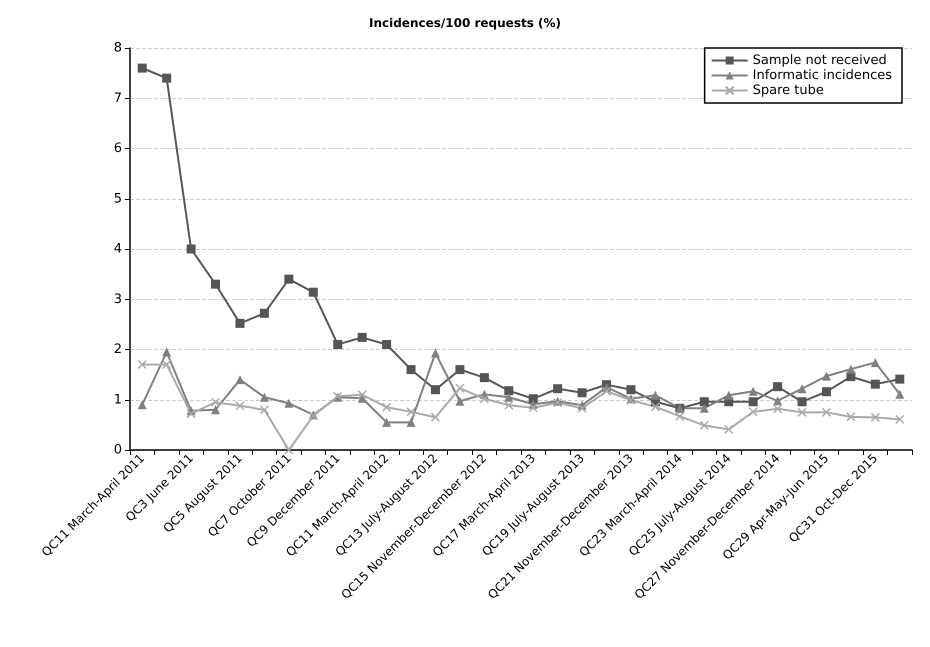 The height and width of the screenshot is (647, 930). I want to click on y-tick-label: 3, so click(118, 299).